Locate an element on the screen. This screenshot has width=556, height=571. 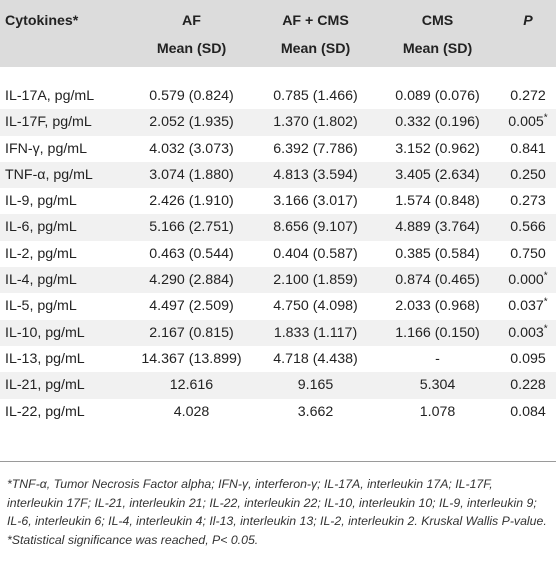
af-value-cell: 0.463 (0.544) is located at coordinates (191, 254).